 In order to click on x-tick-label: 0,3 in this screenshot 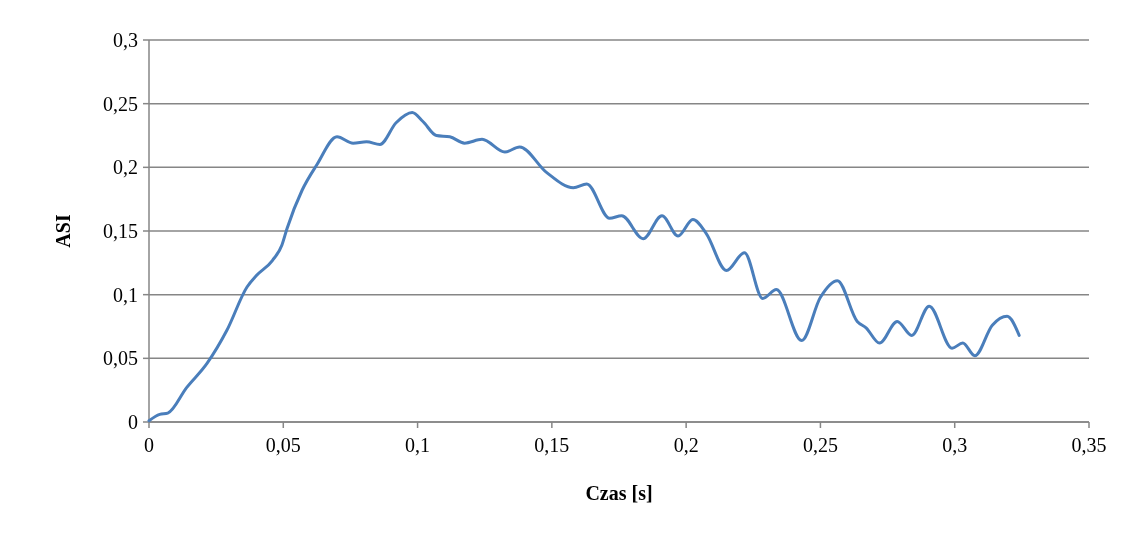, I will do `click(955, 445)`.